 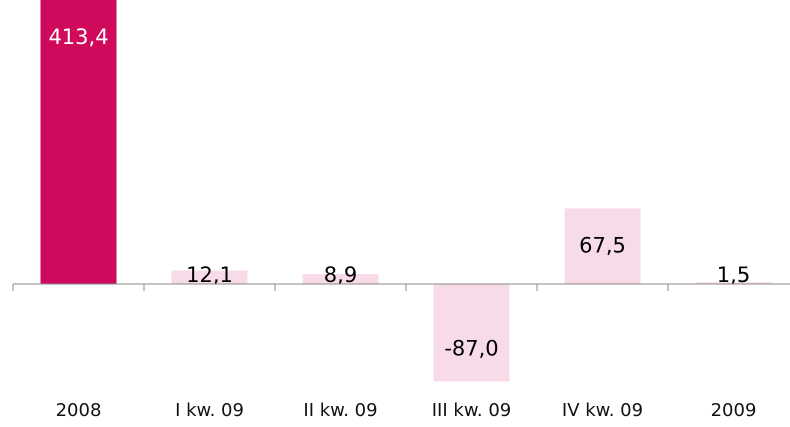 I want to click on x-tick-label: IV kw. 09, so click(x=602, y=410).